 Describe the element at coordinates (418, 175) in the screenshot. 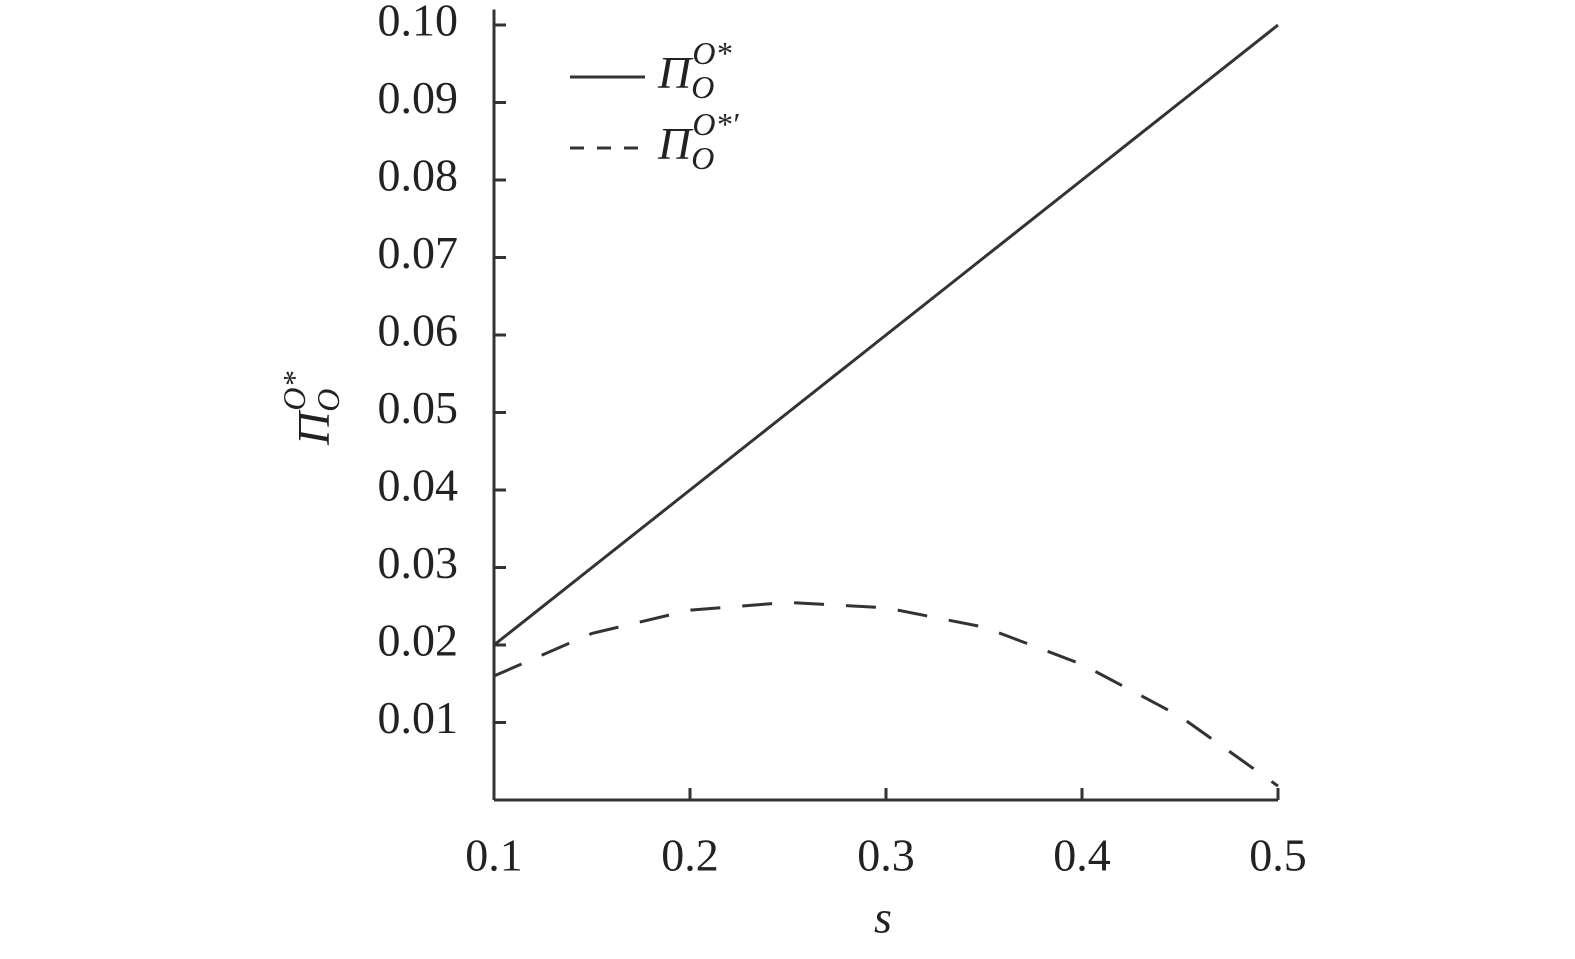

I see `y-tick-label: 0.08` at that location.